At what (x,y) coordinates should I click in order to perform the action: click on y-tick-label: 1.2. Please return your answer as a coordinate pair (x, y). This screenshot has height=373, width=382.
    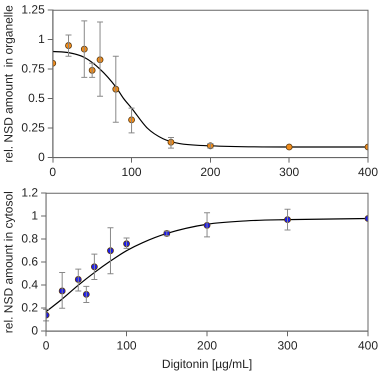
    Looking at the image, I should click on (29, 193).